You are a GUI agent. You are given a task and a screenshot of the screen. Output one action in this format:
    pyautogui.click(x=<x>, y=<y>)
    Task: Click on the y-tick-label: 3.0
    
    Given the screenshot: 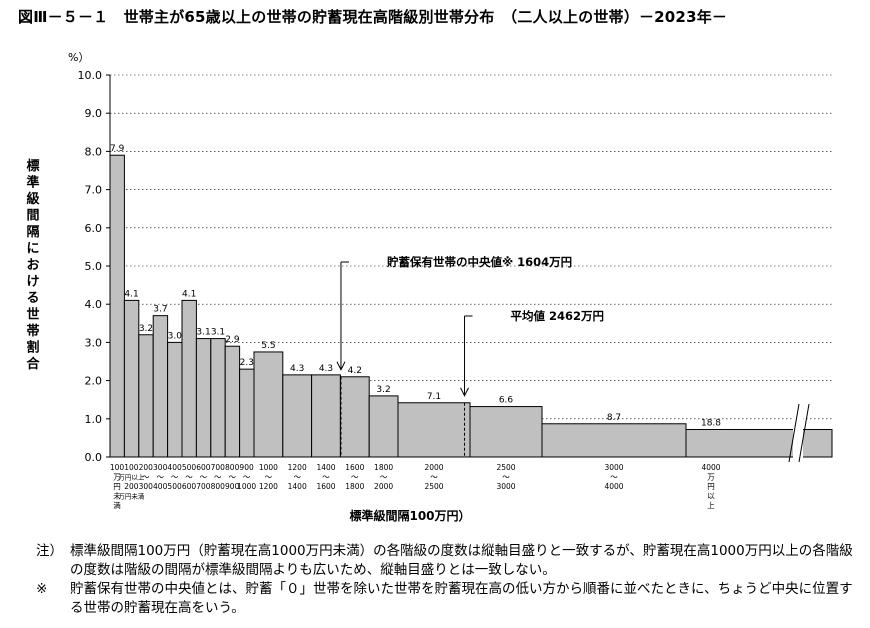 What is the action you would take?
    pyautogui.click(x=94, y=342)
    